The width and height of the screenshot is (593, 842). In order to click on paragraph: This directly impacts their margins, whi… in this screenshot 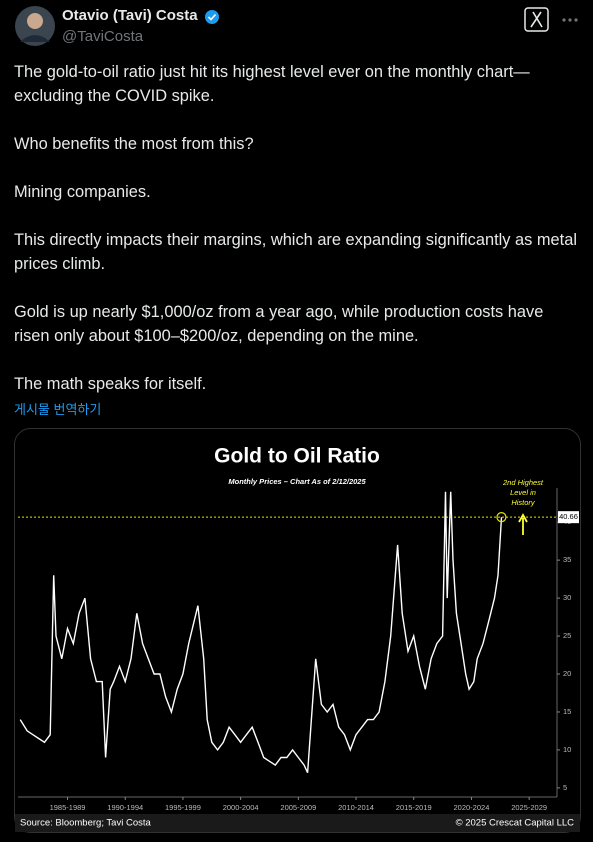, I will do `click(295, 252)`.